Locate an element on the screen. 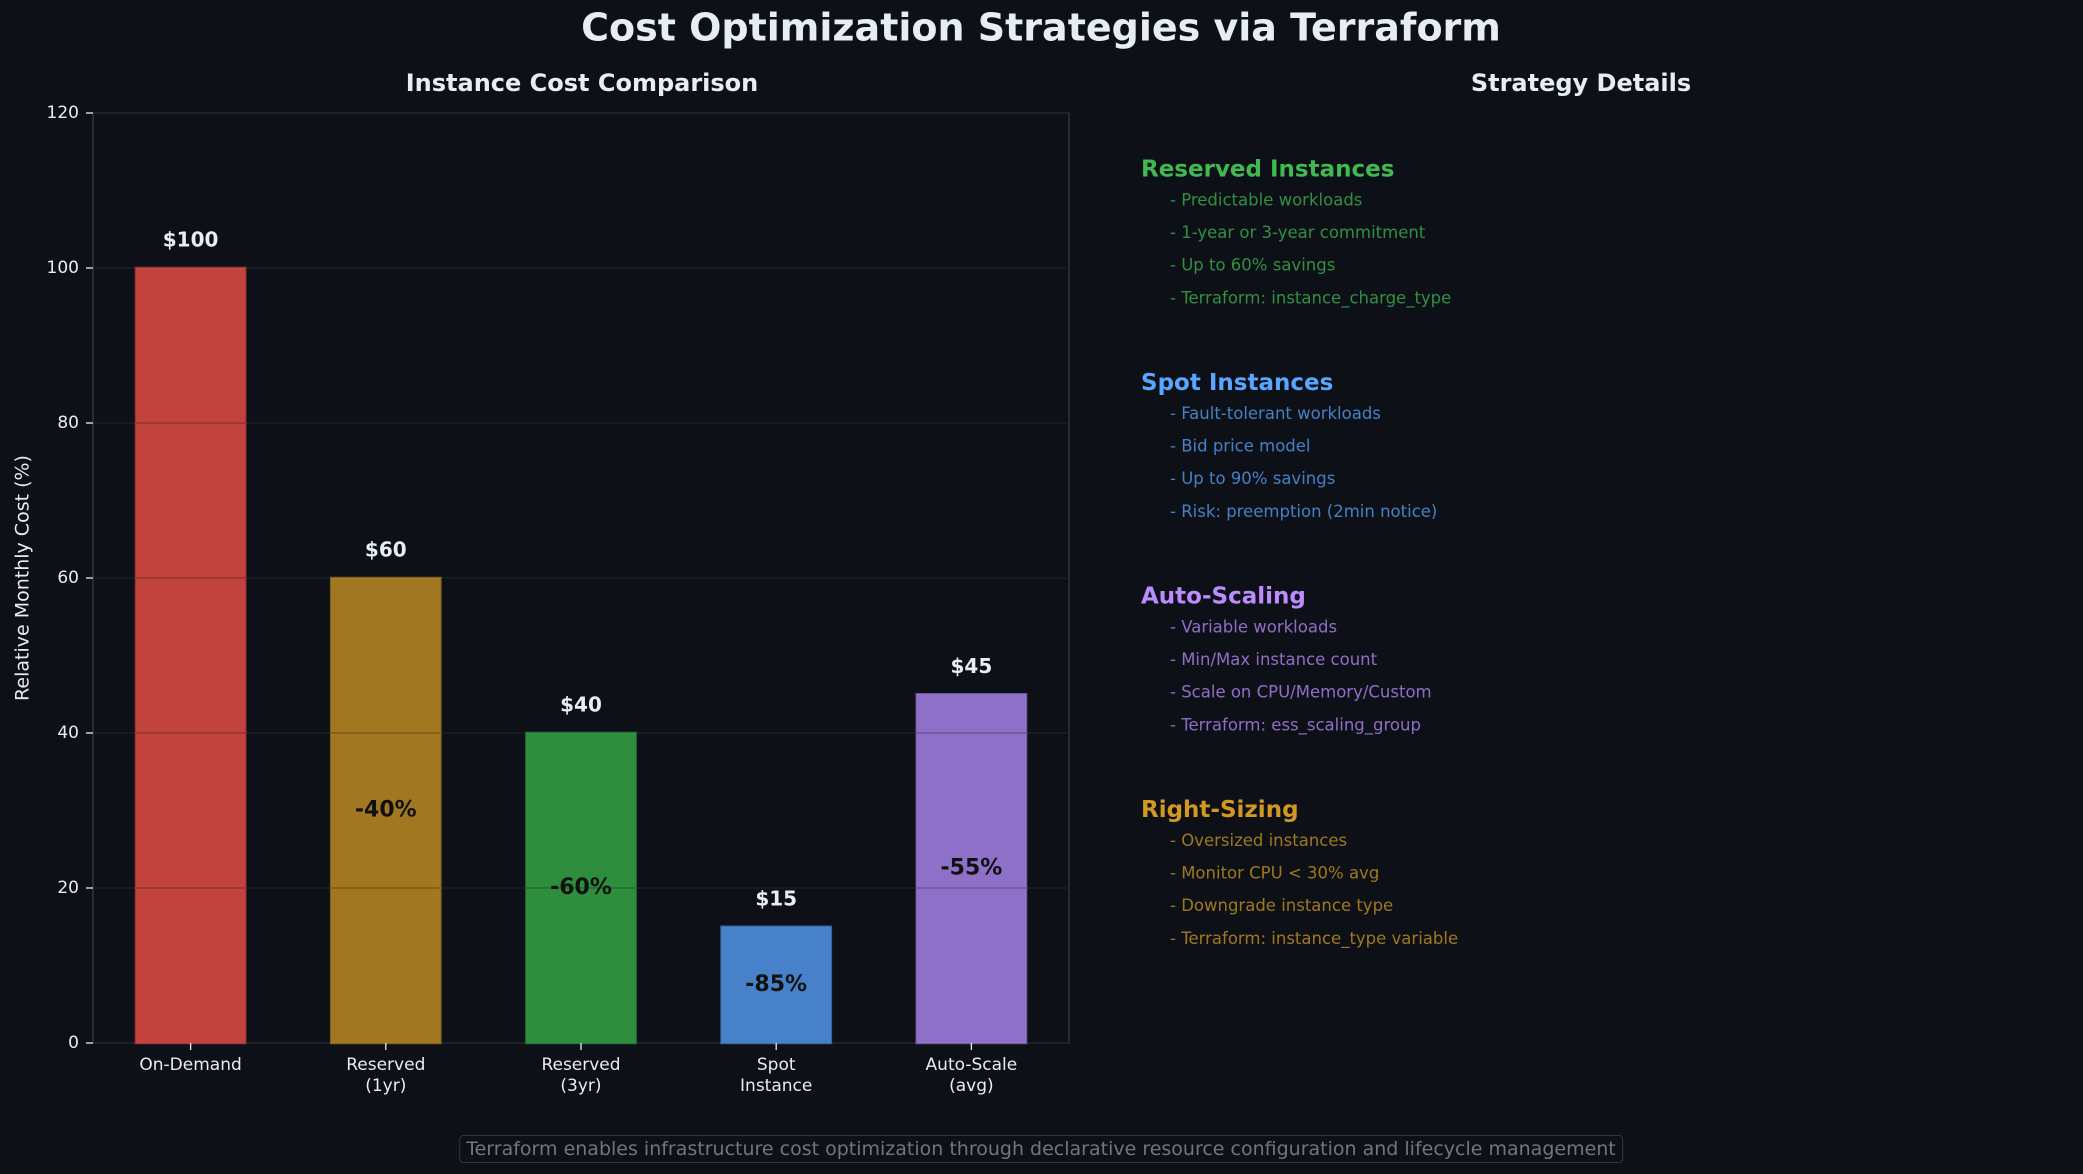 This screenshot has width=2083, height=1174. section-item: - Scale on CPU/Memory/Custom is located at coordinates (1301, 692).